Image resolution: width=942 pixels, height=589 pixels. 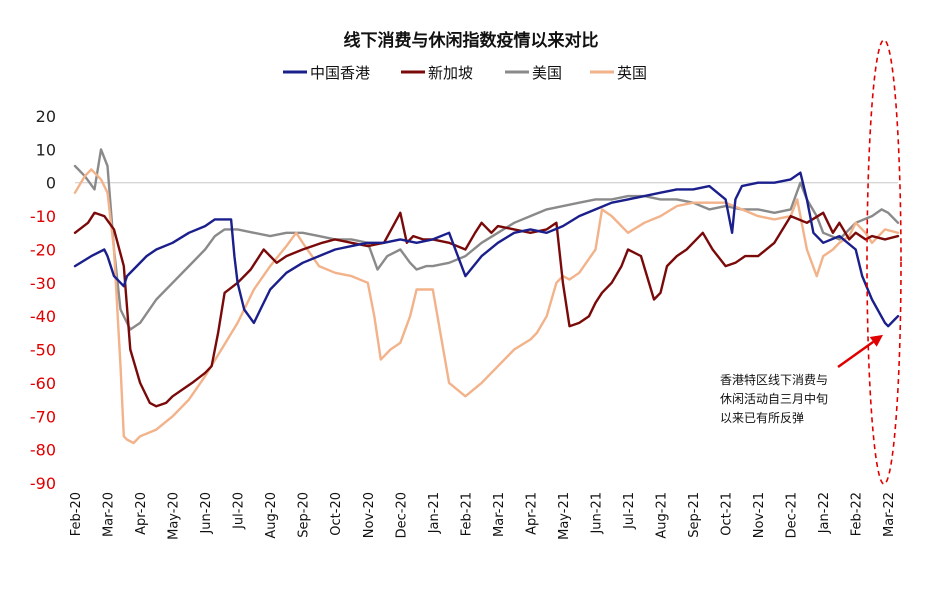 What do you see at coordinates (336, 514) in the screenshot?
I see `x-tick-label: Oct-20` at bounding box center [336, 514].